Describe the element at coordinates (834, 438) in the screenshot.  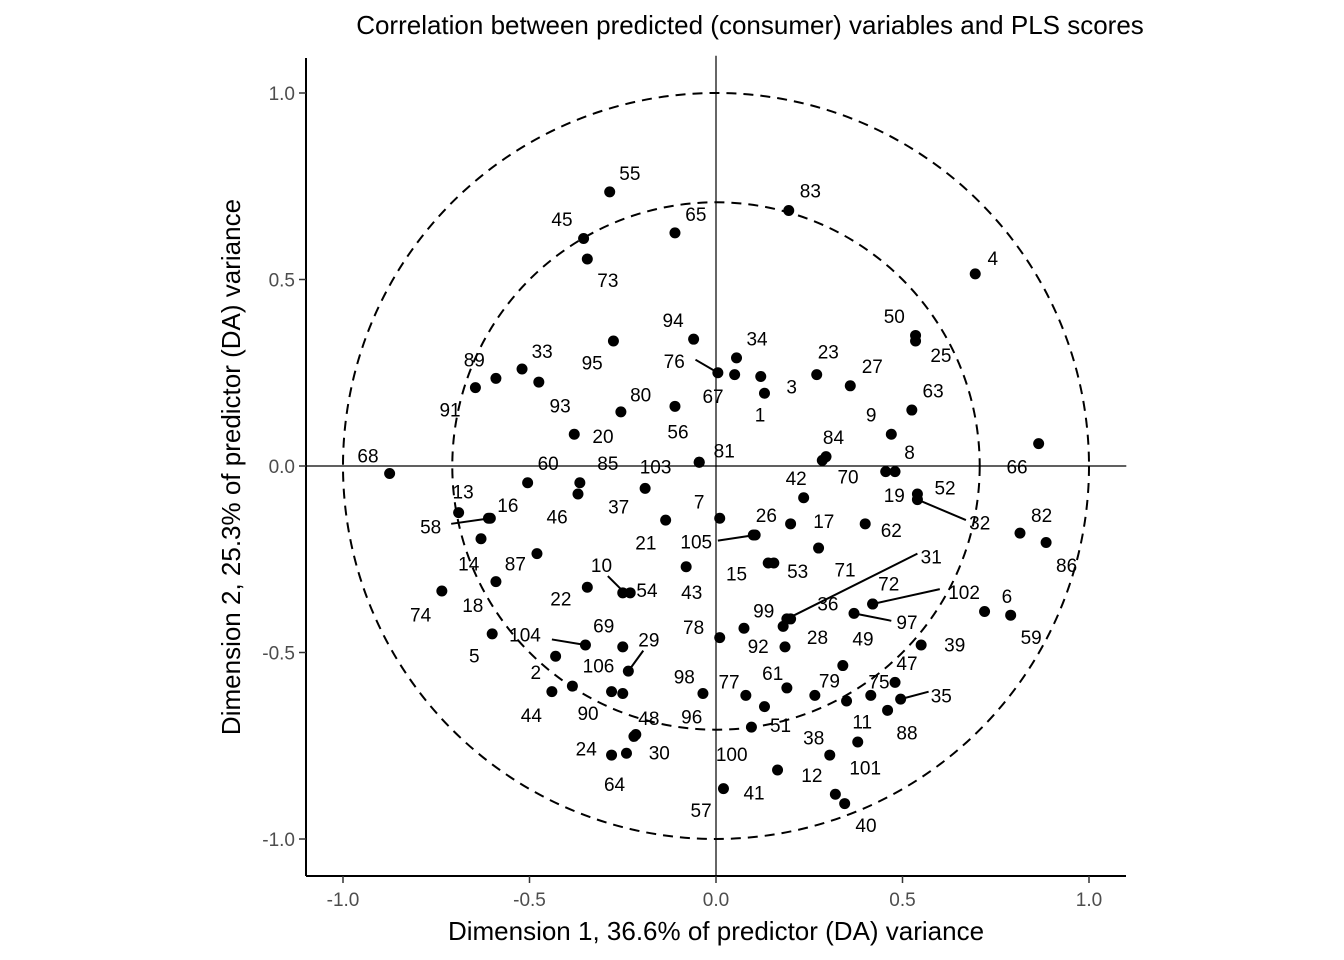
I see `point-label-84: 84` at that location.